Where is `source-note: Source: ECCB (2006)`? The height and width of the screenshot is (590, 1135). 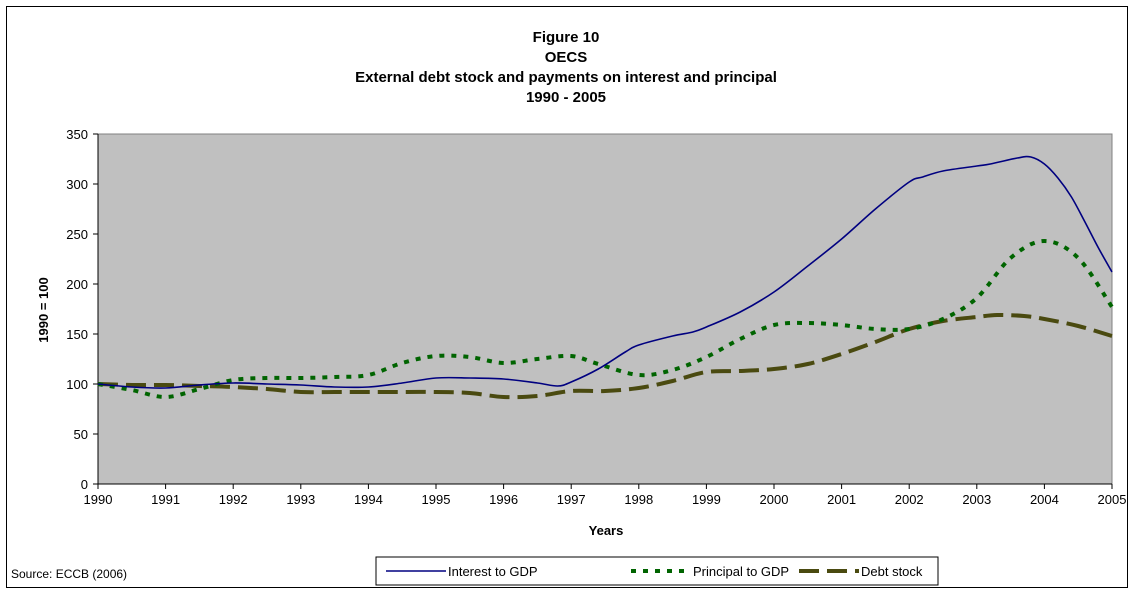 source-note: Source: ECCB (2006) is located at coordinates (69, 574).